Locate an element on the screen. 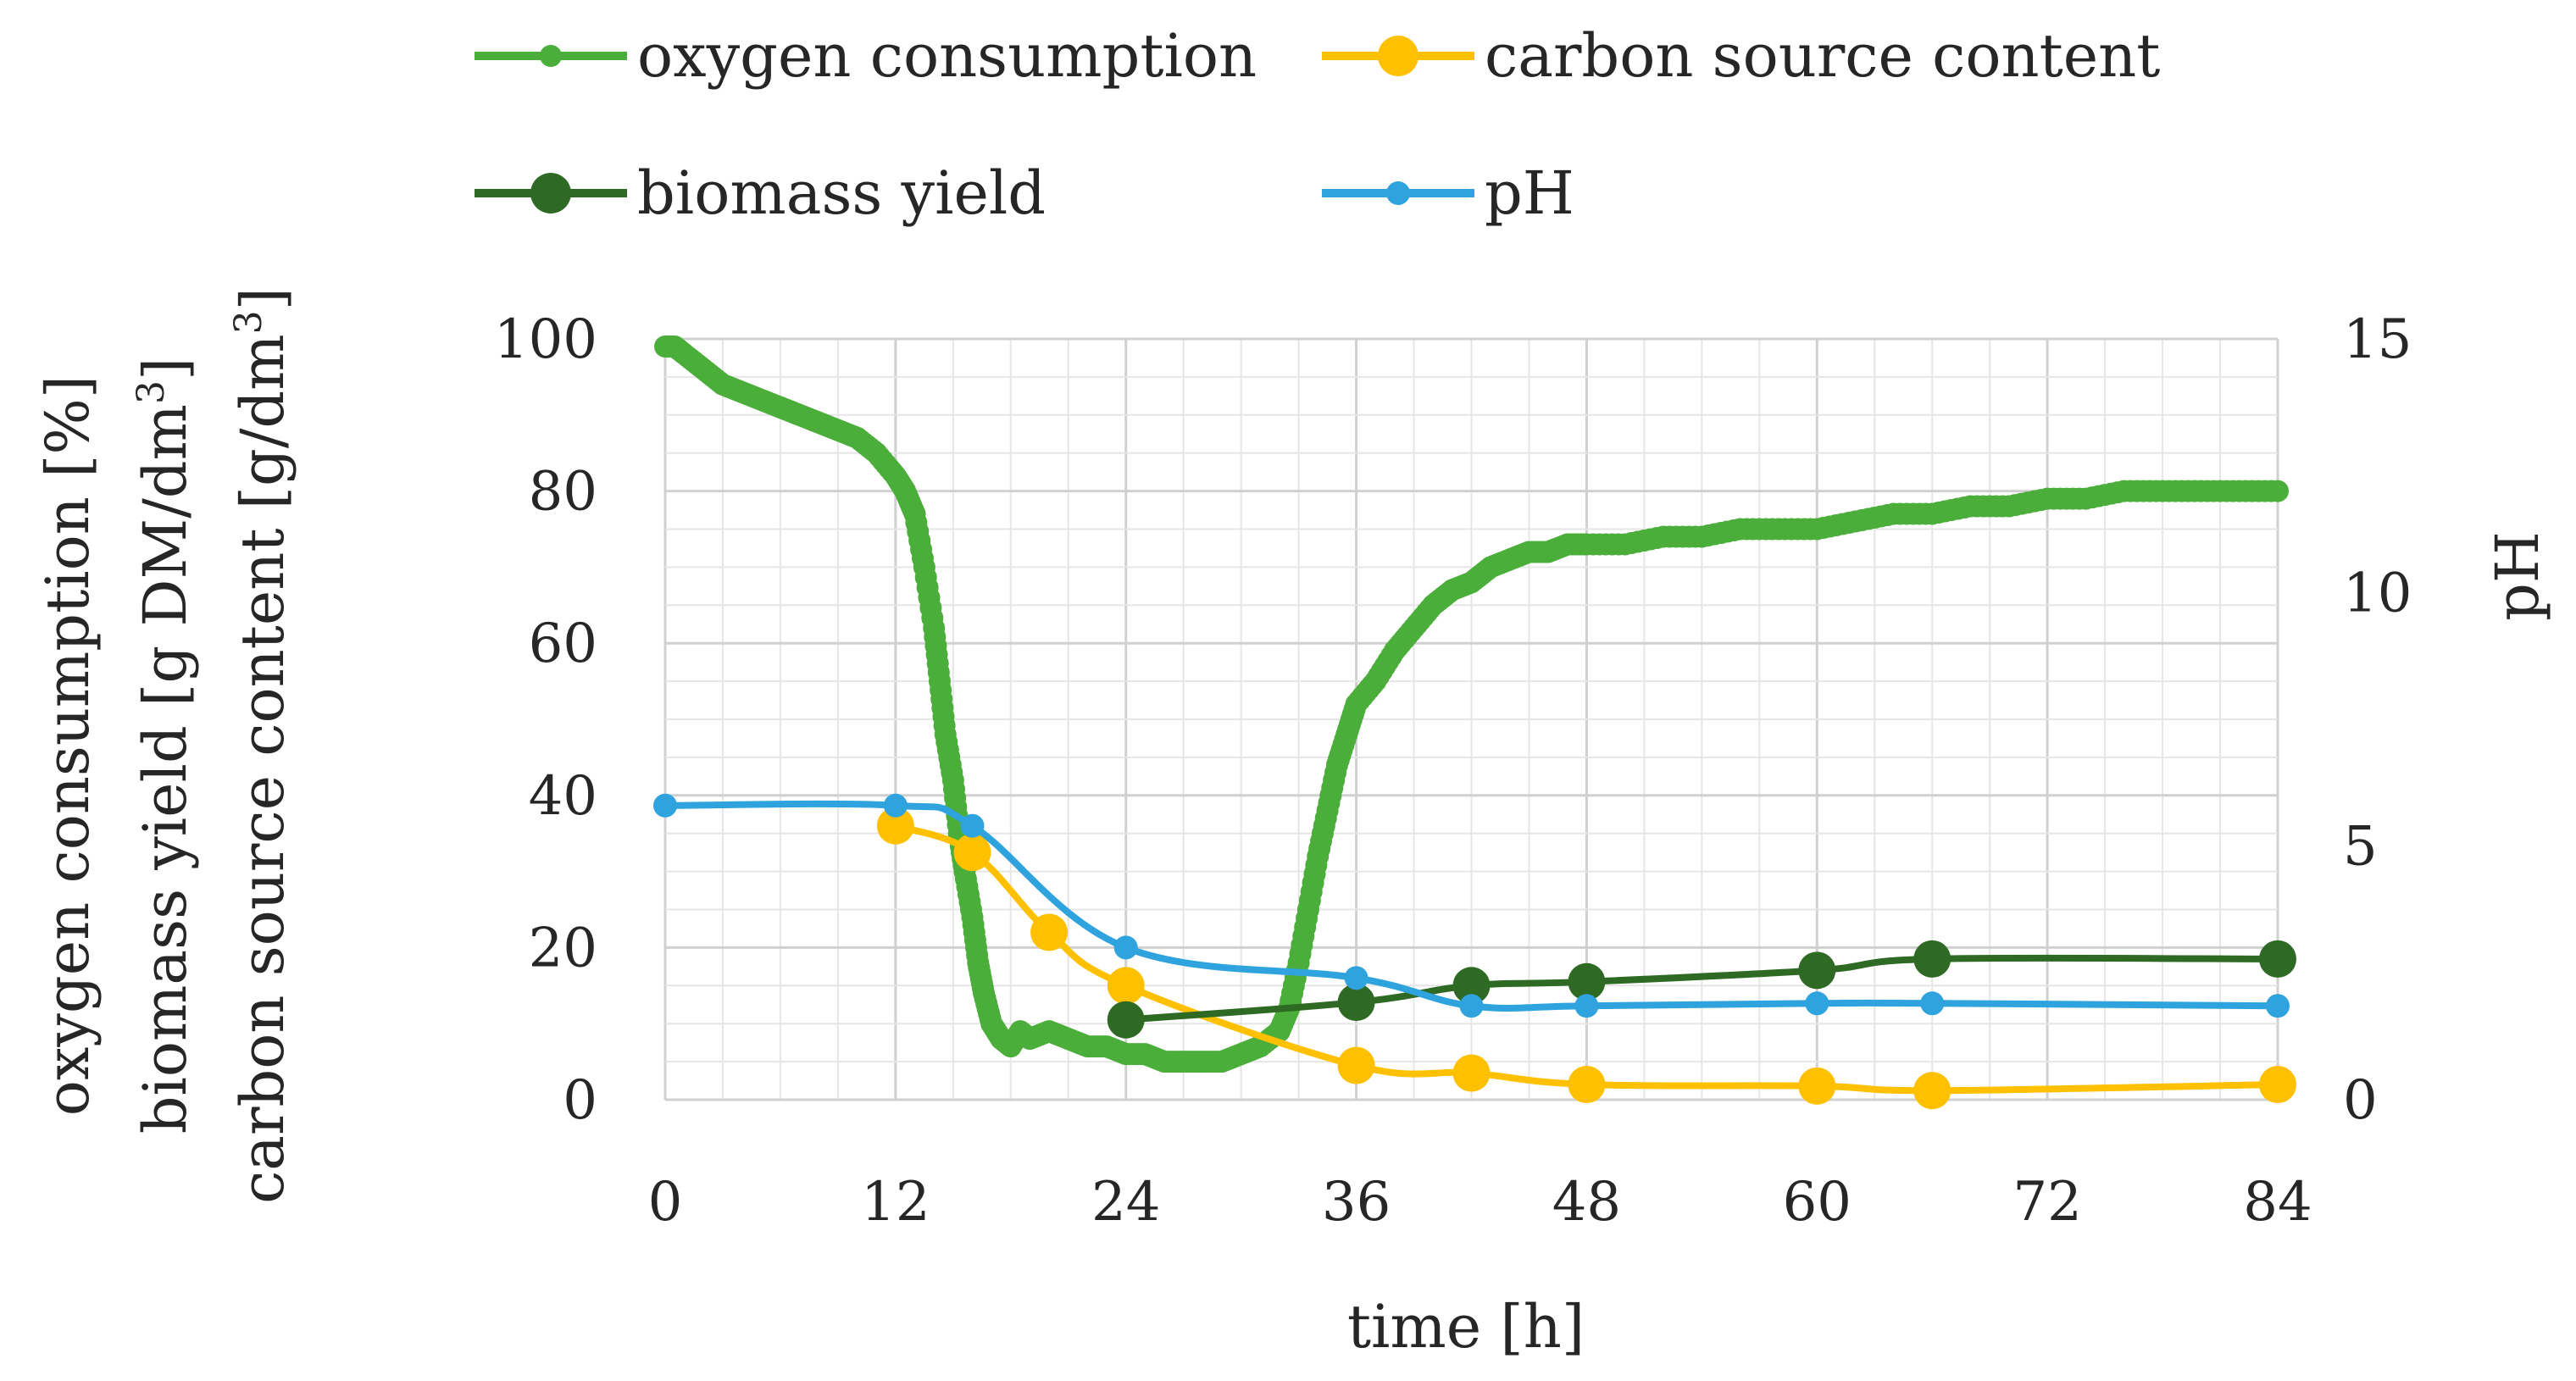  x-axis-title: time [h] is located at coordinates (1466, 1327).